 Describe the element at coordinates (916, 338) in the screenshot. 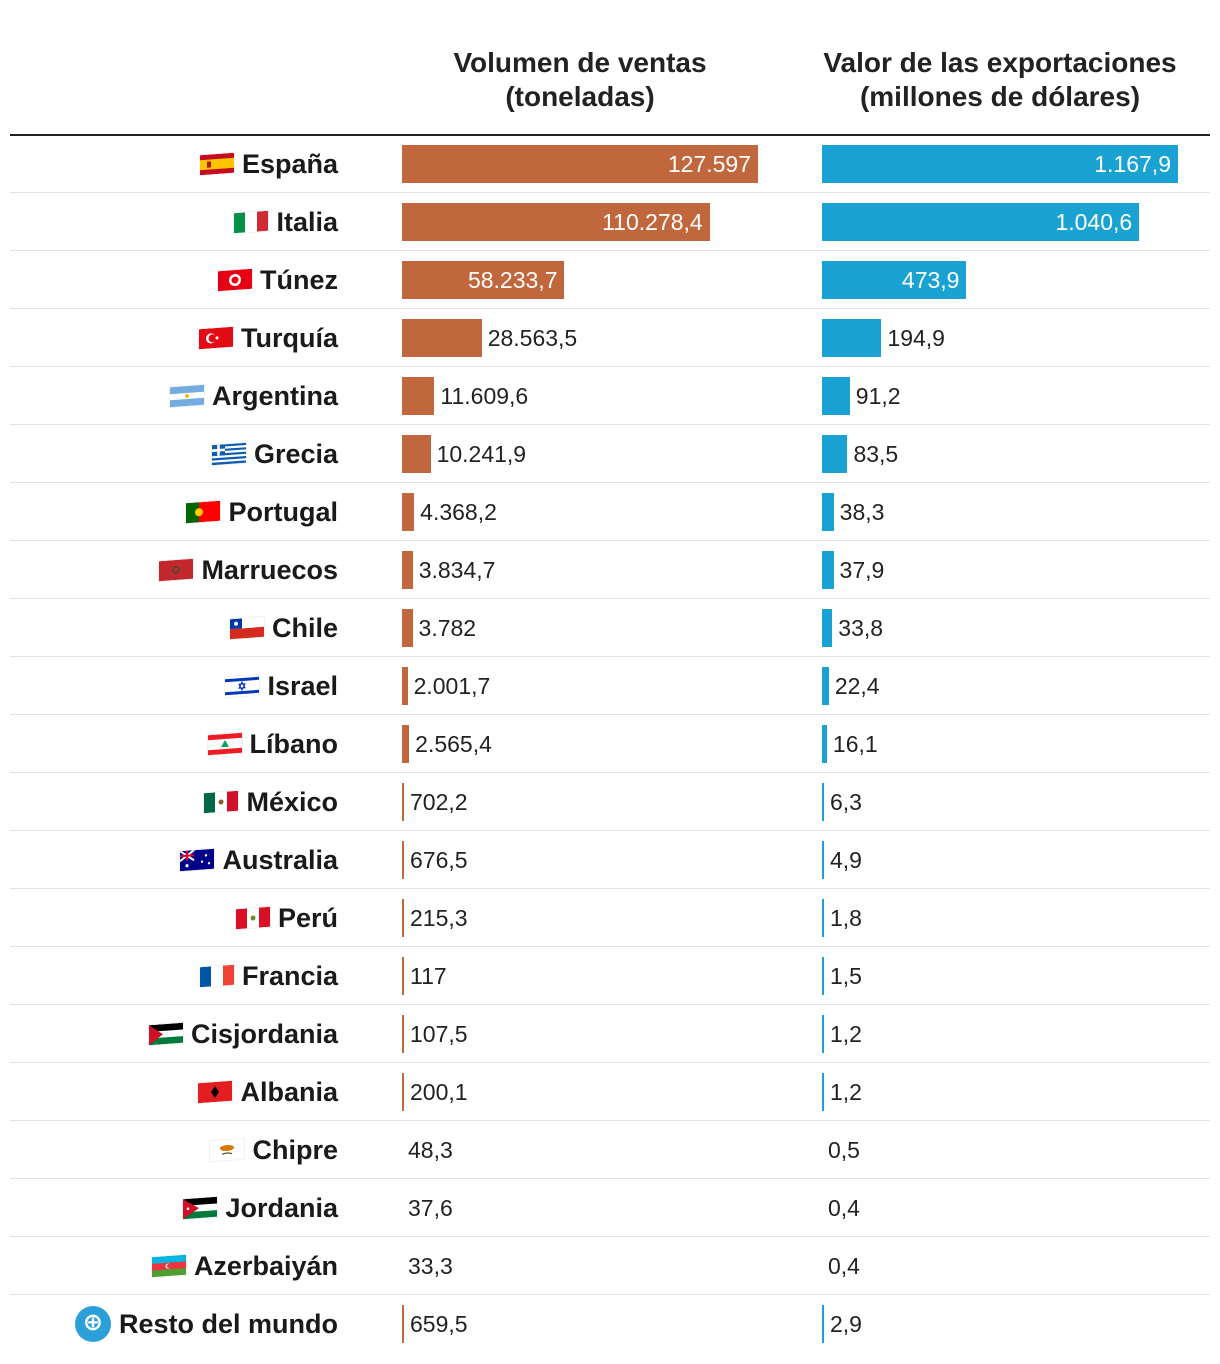

I see `value-value-label: 194,9` at that location.